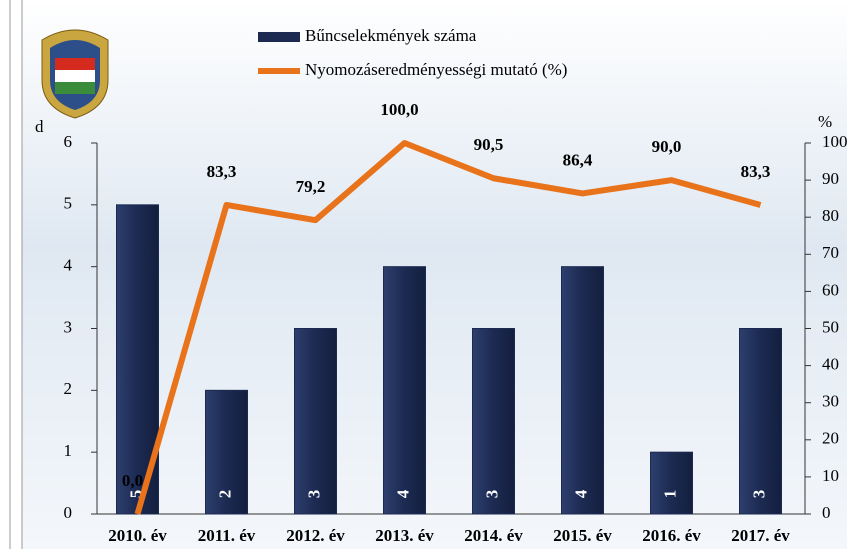 This screenshot has height=549, width=847. Describe the element at coordinates (39, 126) in the screenshot. I see `y-axis-label: d` at that location.